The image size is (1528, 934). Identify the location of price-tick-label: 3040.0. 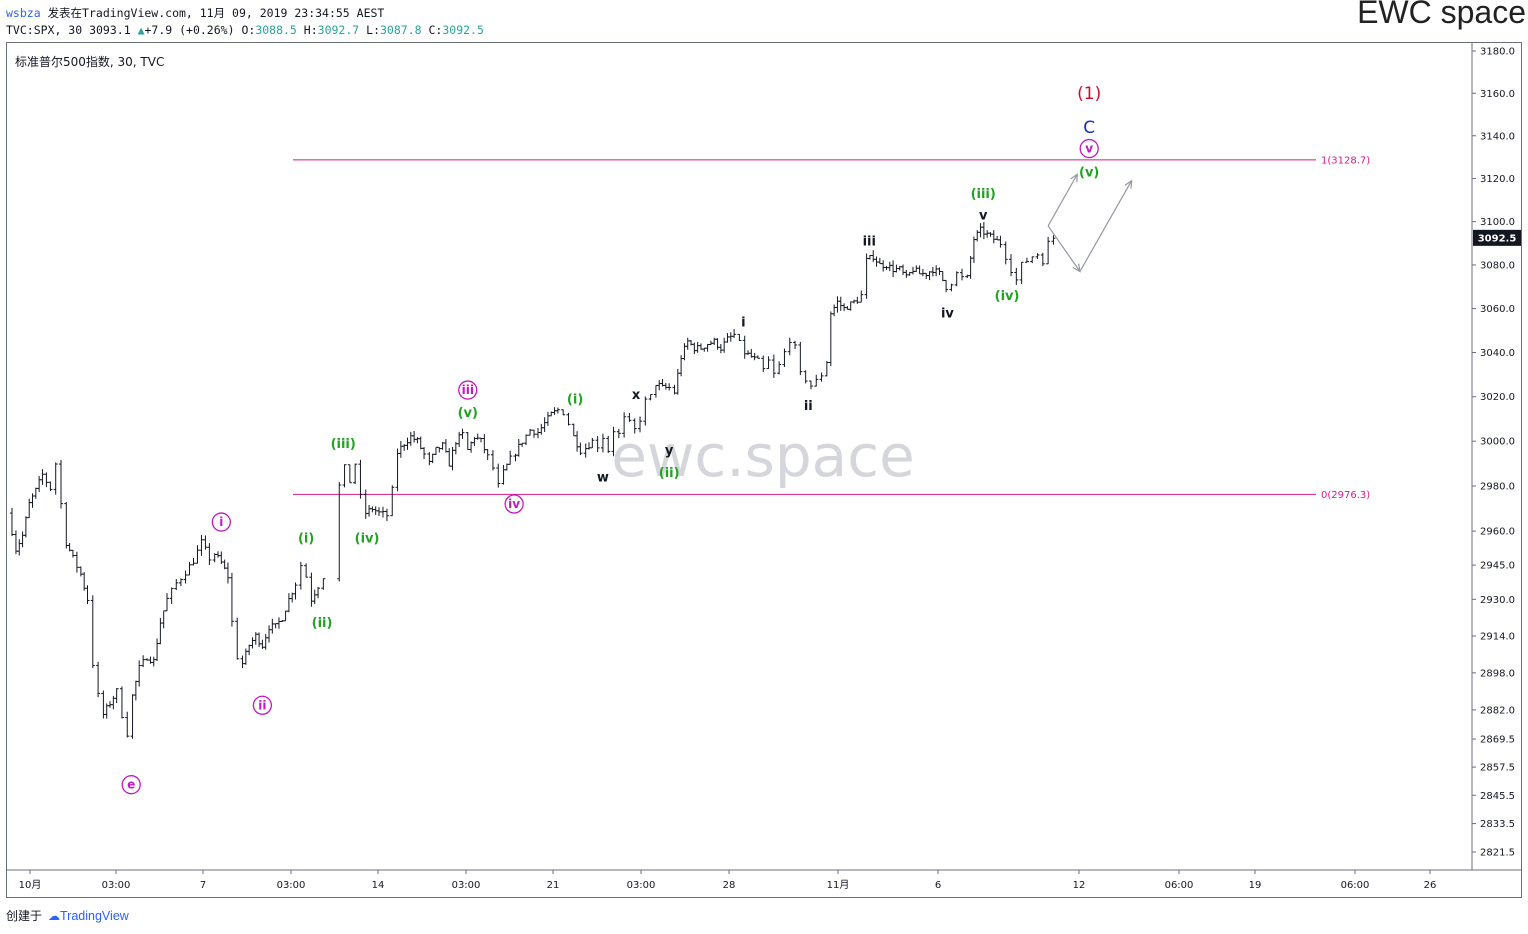
(1497, 353).